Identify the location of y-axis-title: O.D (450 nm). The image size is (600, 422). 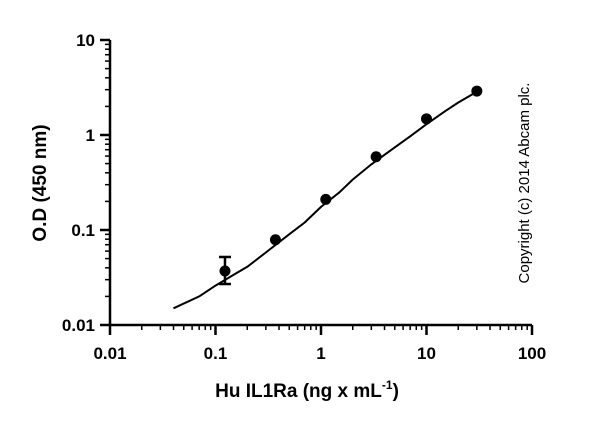
(40, 182).